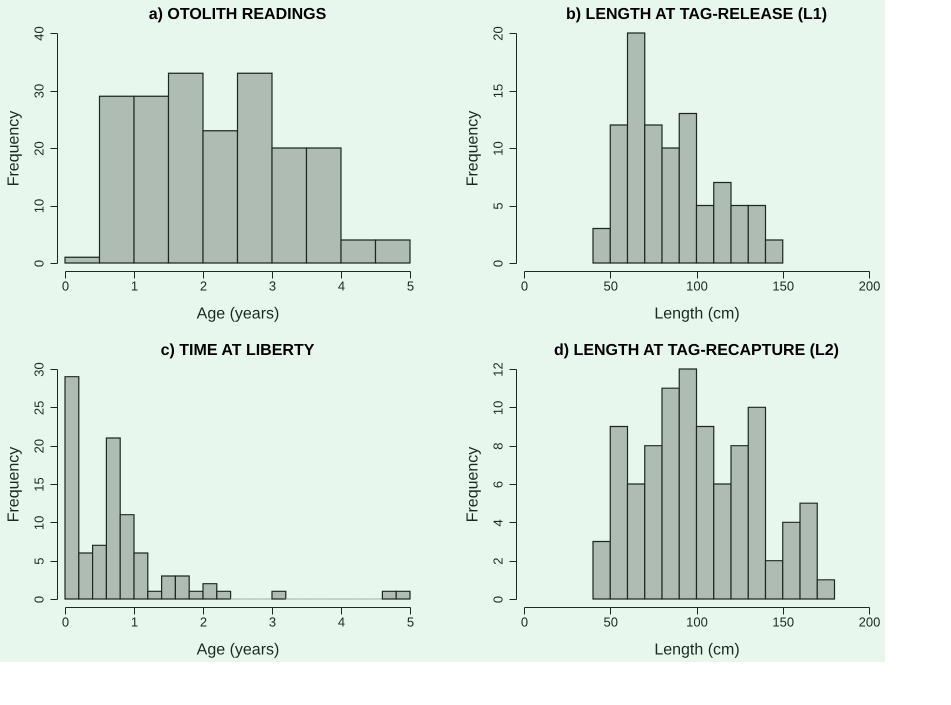  I want to click on chart-title: a) OTOLITH READINGS, so click(237, 14).